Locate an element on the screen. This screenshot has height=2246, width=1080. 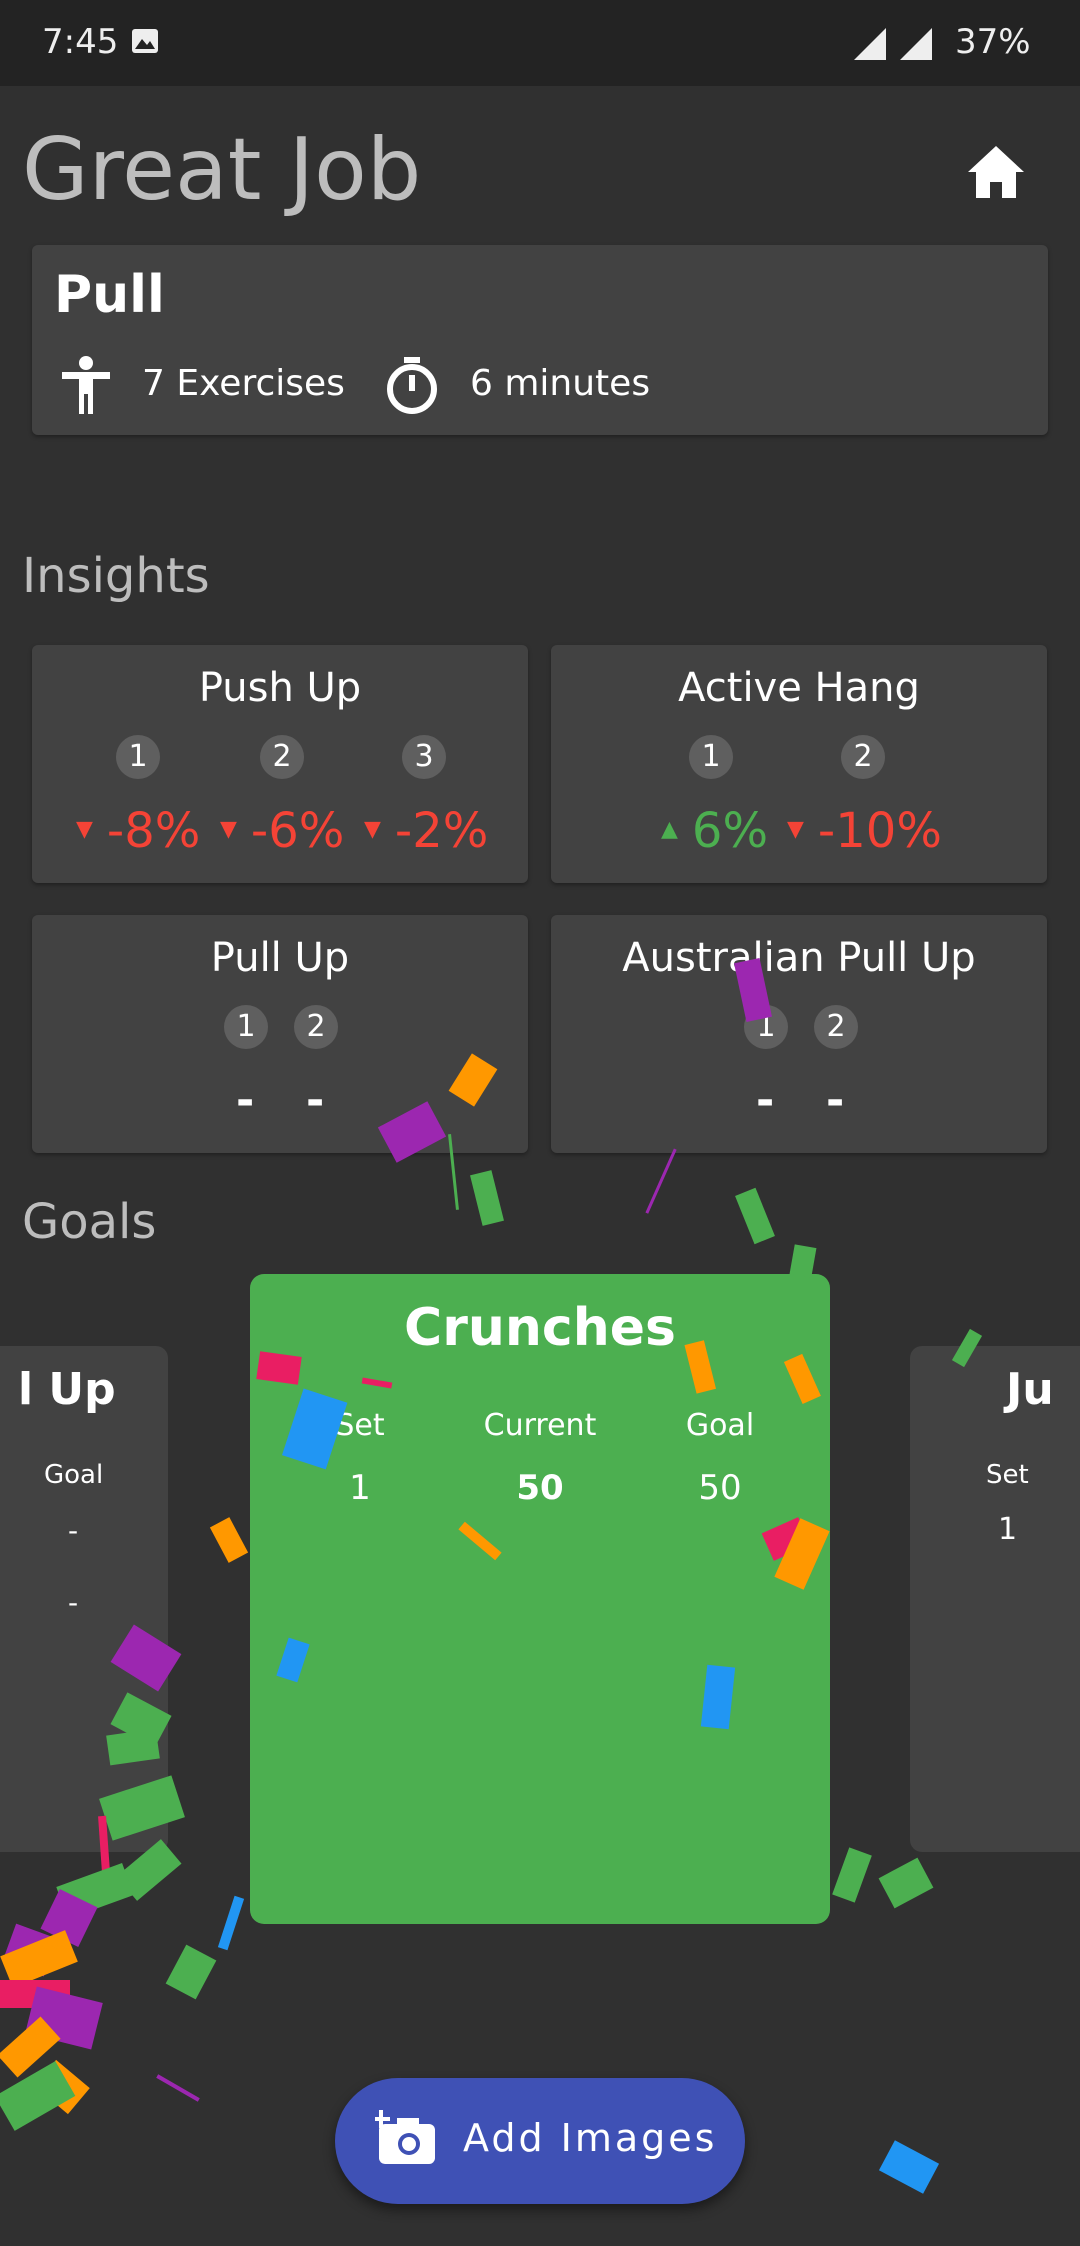
insight-card-active-hang: Active Hang 1 2 ▲ 6% ▼ -10% is located at coordinates (799, 764).